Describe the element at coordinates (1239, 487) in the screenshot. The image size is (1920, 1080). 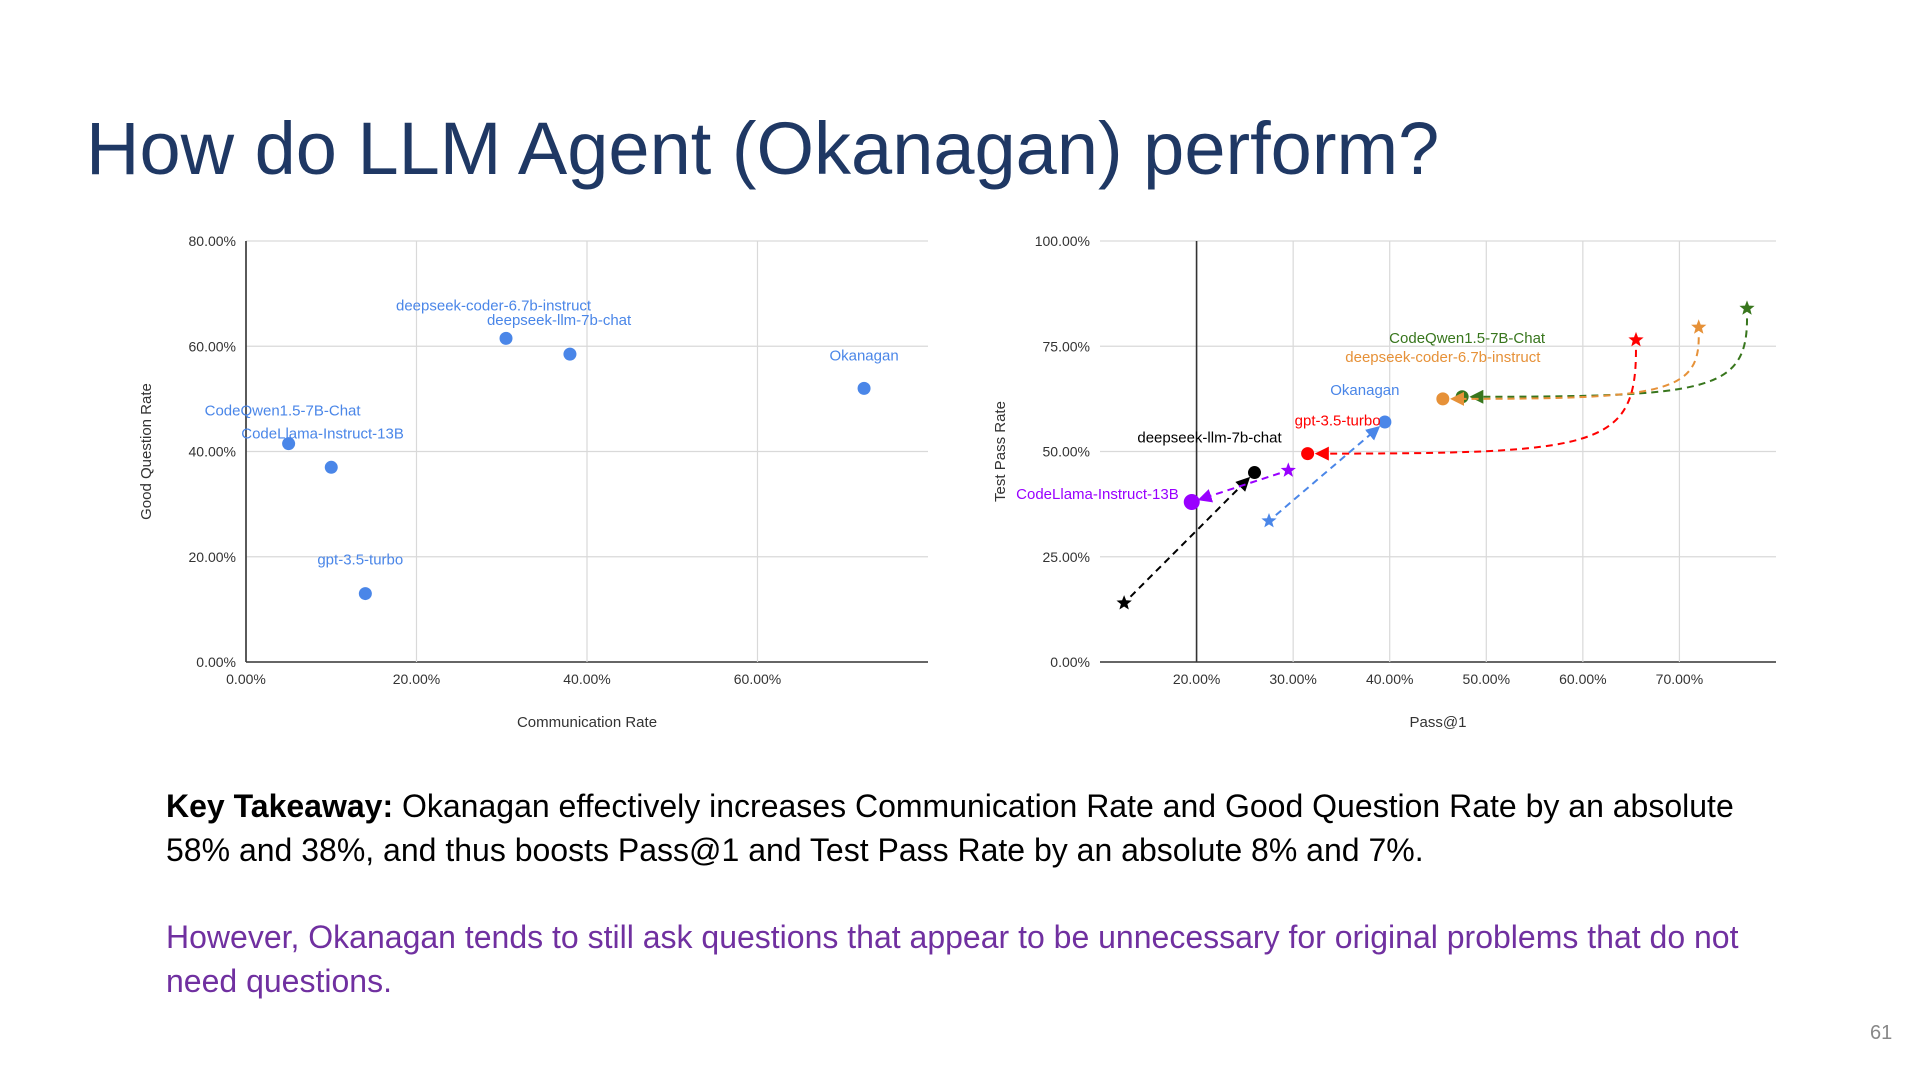
I see `trajectory-arrow-codellama-instruct-13b` at that location.